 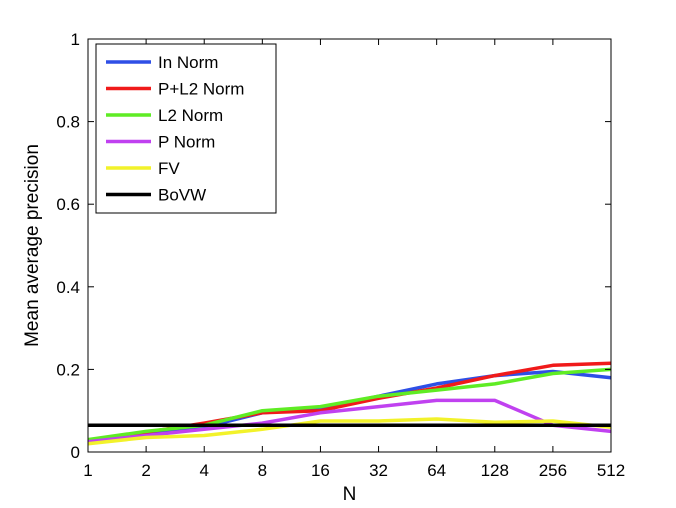 I want to click on legend-label: P+L2 Norm, so click(x=201, y=89).